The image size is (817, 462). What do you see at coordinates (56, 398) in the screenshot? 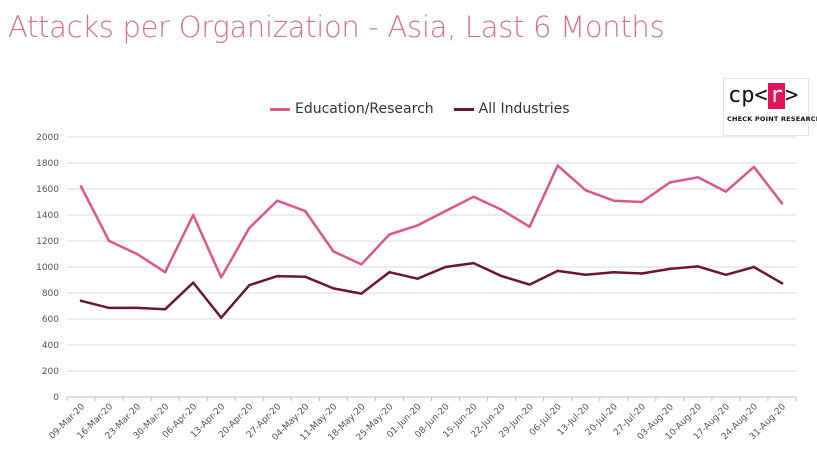
I see `y-tick-label: 0` at bounding box center [56, 398].